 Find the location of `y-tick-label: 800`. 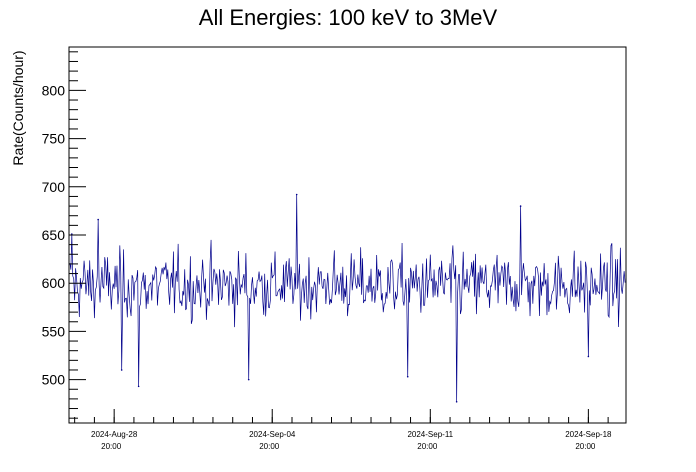

y-tick-label: 800 is located at coordinates (54, 90).